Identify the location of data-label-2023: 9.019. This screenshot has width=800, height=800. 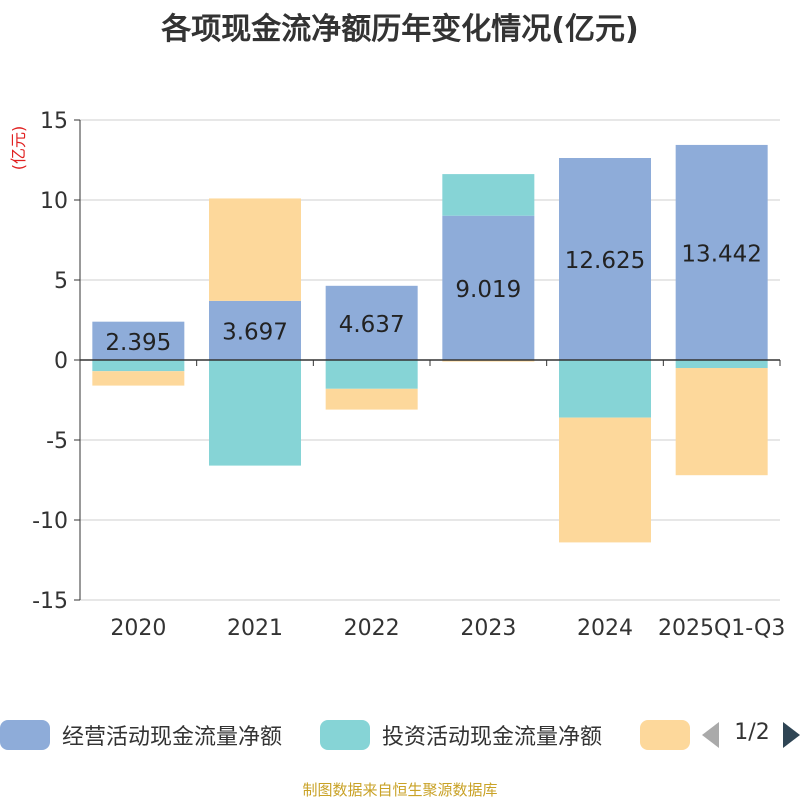
(488, 290).